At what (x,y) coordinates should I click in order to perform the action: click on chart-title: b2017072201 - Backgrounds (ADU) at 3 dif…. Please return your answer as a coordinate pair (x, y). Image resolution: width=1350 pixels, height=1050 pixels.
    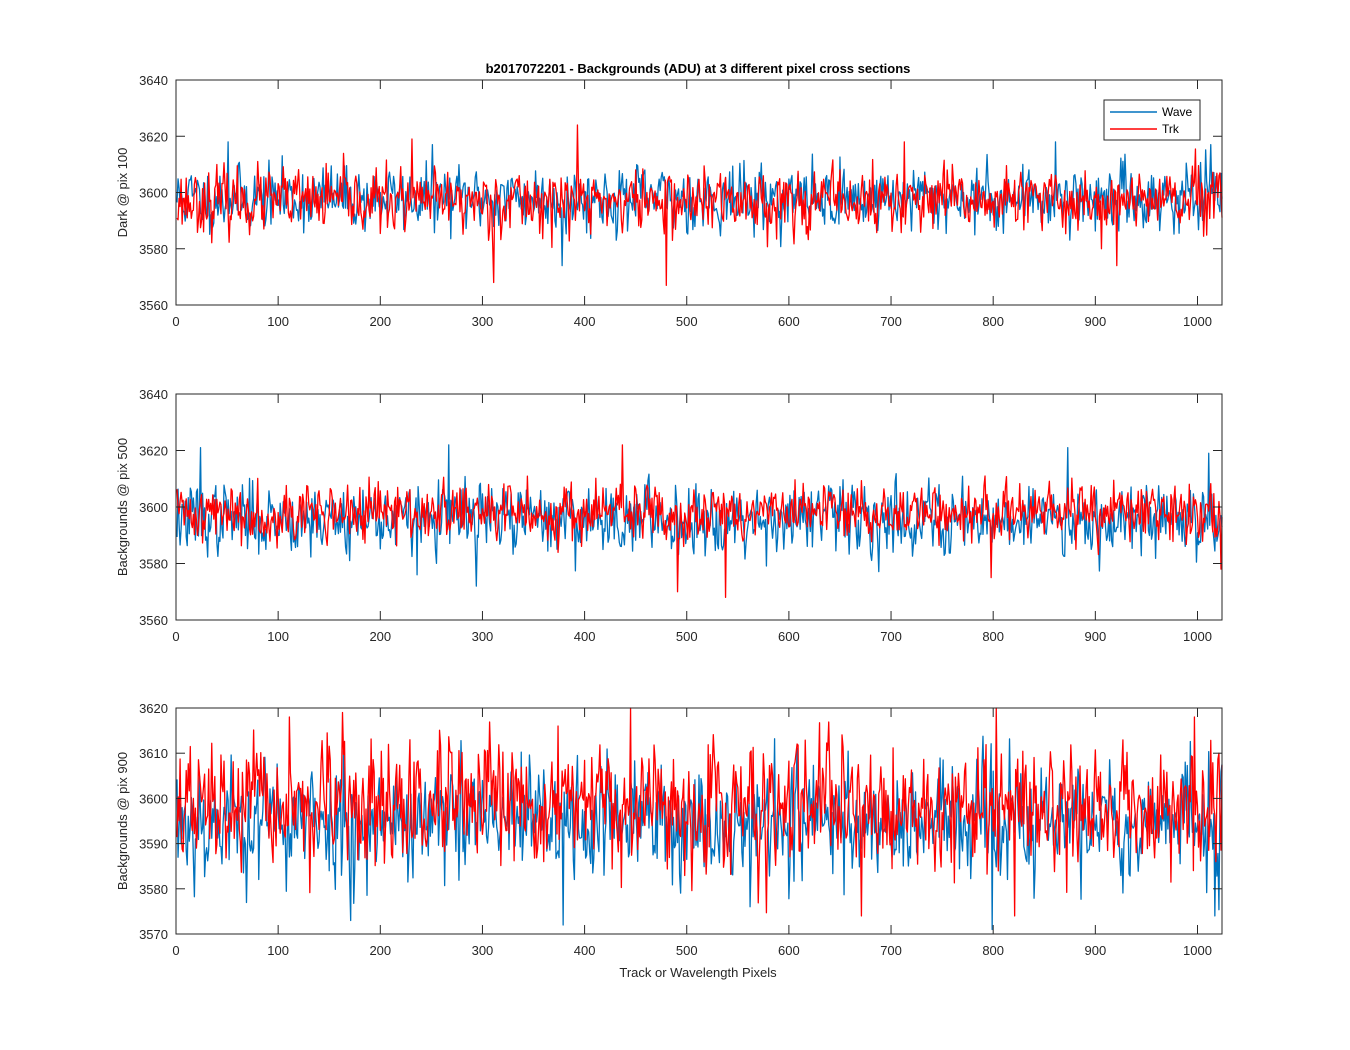
    Looking at the image, I should click on (698, 68).